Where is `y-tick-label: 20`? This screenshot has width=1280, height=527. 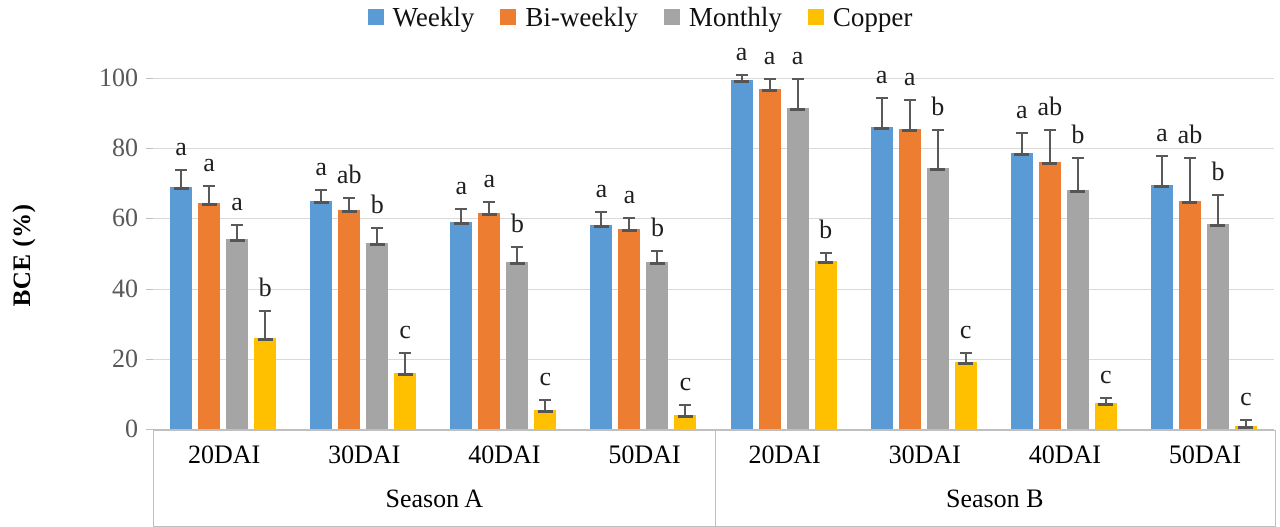
y-tick-label: 20 is located at coordinates (125, 358).